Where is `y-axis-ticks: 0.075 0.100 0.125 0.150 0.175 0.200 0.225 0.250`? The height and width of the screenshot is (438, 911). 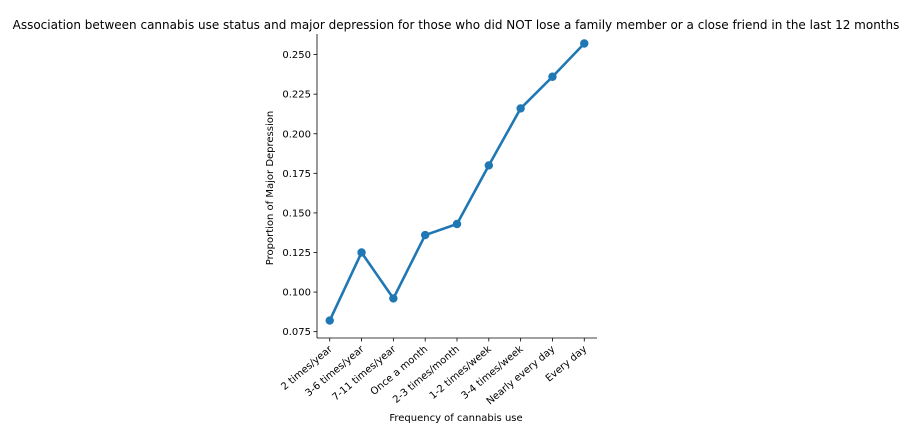
y-axis-ticks: 0.075 0.100 0.125 0.150 0.175 0.200 0.225 0.250 is located at coordinates (299, 194).